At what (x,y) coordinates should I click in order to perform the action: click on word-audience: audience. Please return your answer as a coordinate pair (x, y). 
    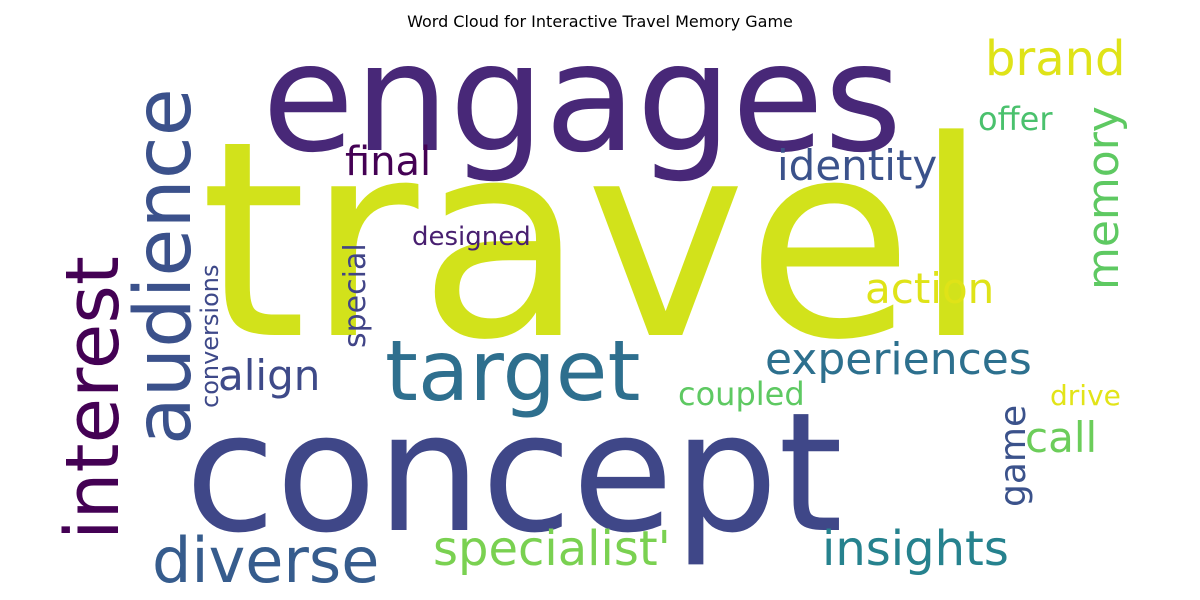
    Looking at the image, I should click on (164, 266).